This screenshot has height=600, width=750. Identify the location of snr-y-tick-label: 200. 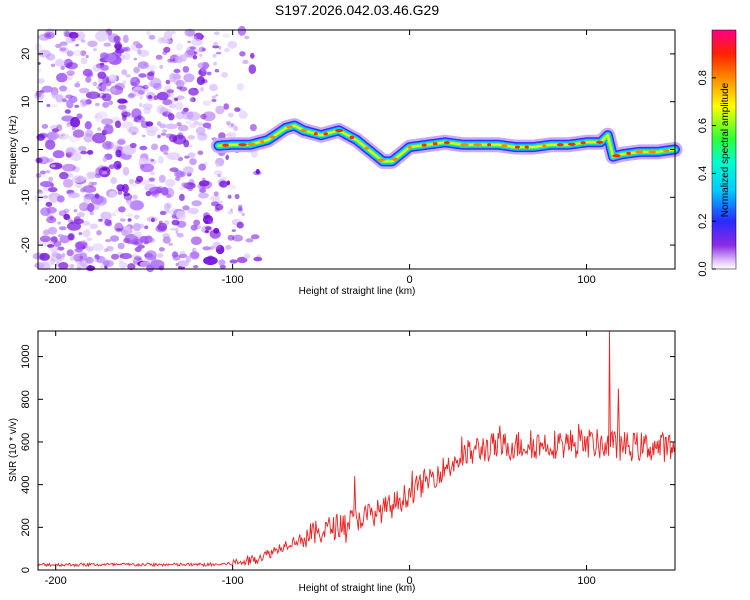
(26, 527).